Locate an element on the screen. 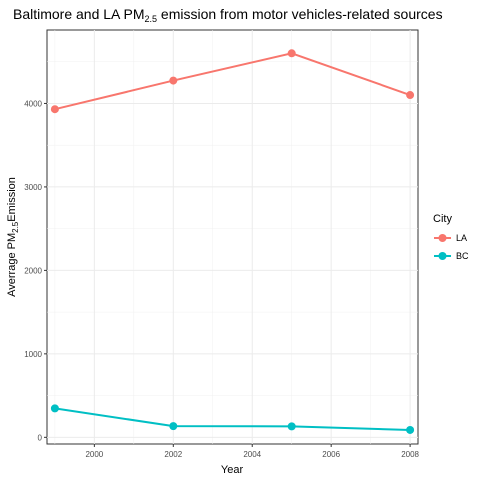 The image size is (480, 480). y-tick-label: 4000 is located at coordinates (33, 103).